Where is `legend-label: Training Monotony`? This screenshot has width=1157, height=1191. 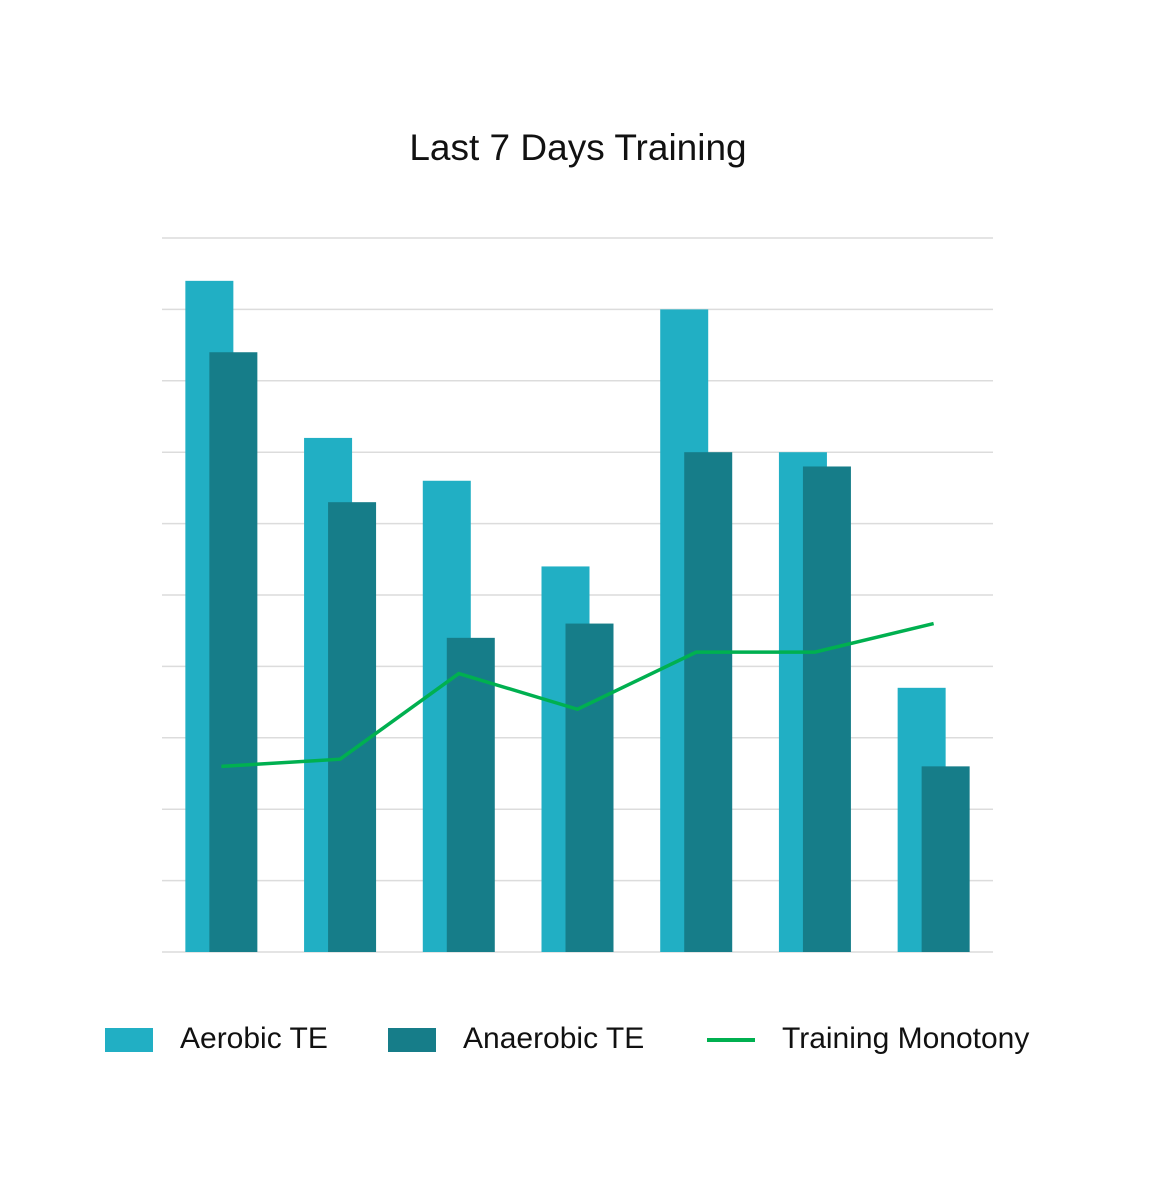
legend-label: Training Monotony is located at coordinates (905, 1038).